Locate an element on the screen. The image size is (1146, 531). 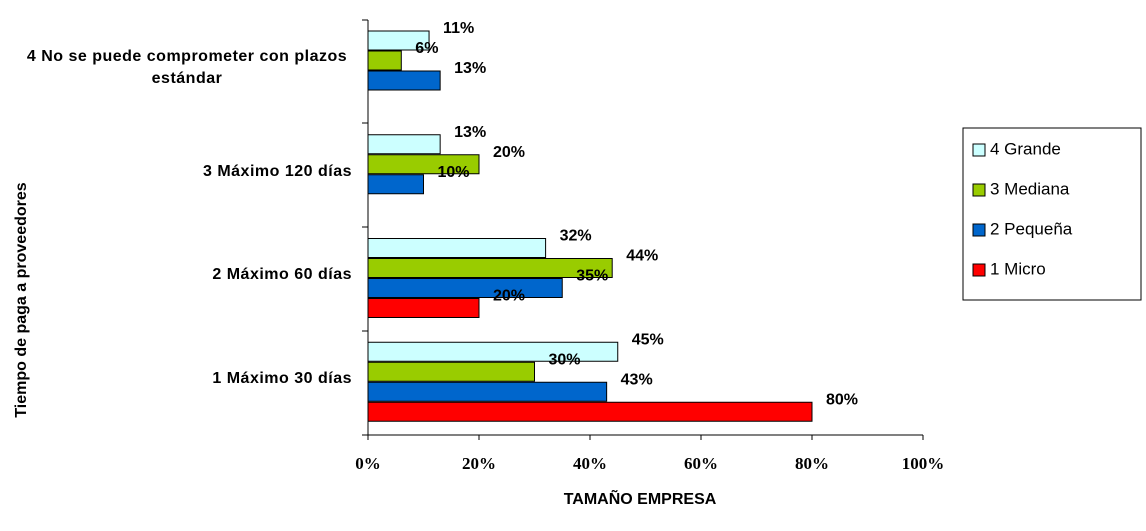
x-tick-label: 0% is located at coordinates (368, 463).